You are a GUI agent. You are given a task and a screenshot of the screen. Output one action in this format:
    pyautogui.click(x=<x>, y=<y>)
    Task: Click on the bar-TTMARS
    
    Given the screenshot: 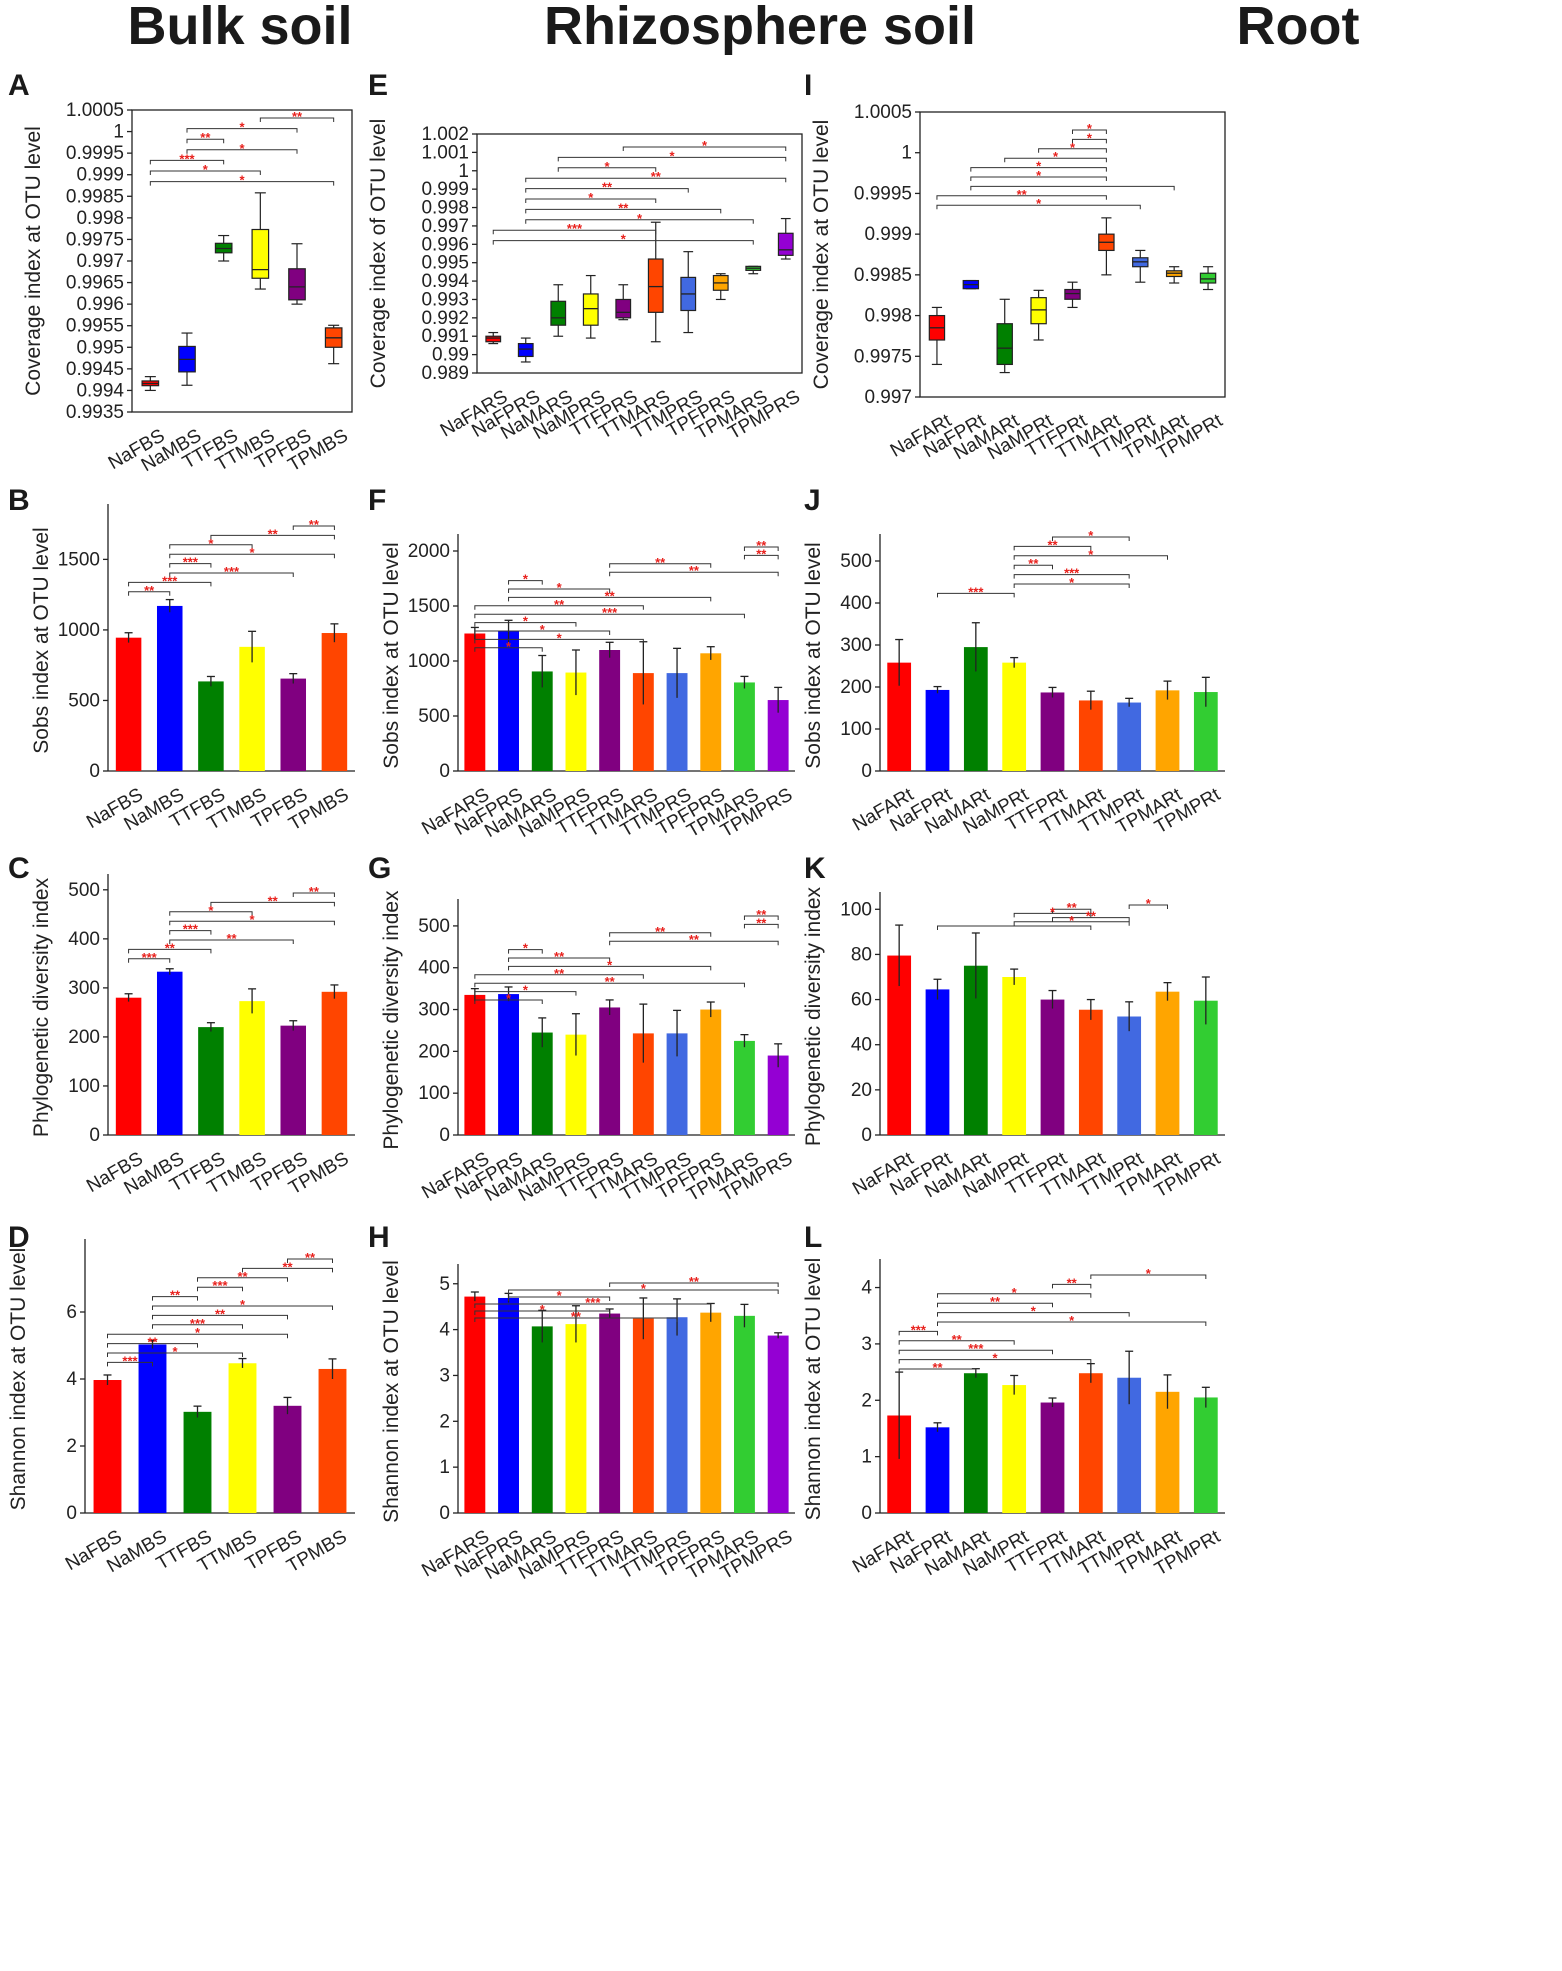 What is the action you would take?
    pyautogui.click(x=643, y=1415)
    